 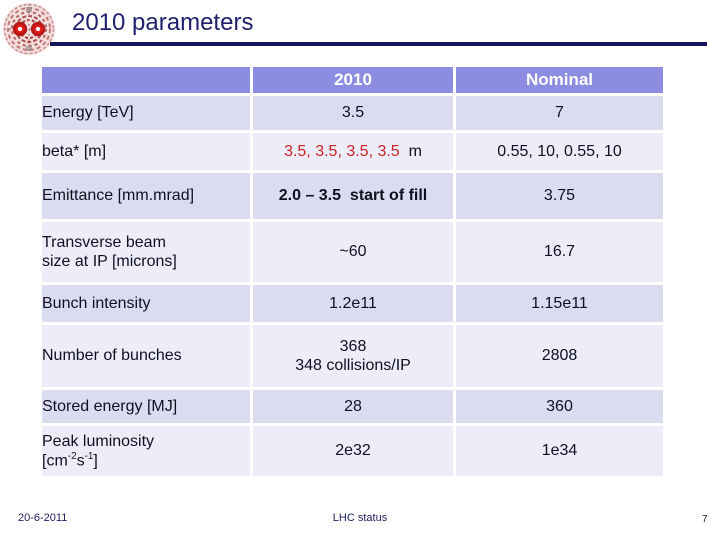 I want to click on row-label: Number of bunches, so click(x=146, y=356).